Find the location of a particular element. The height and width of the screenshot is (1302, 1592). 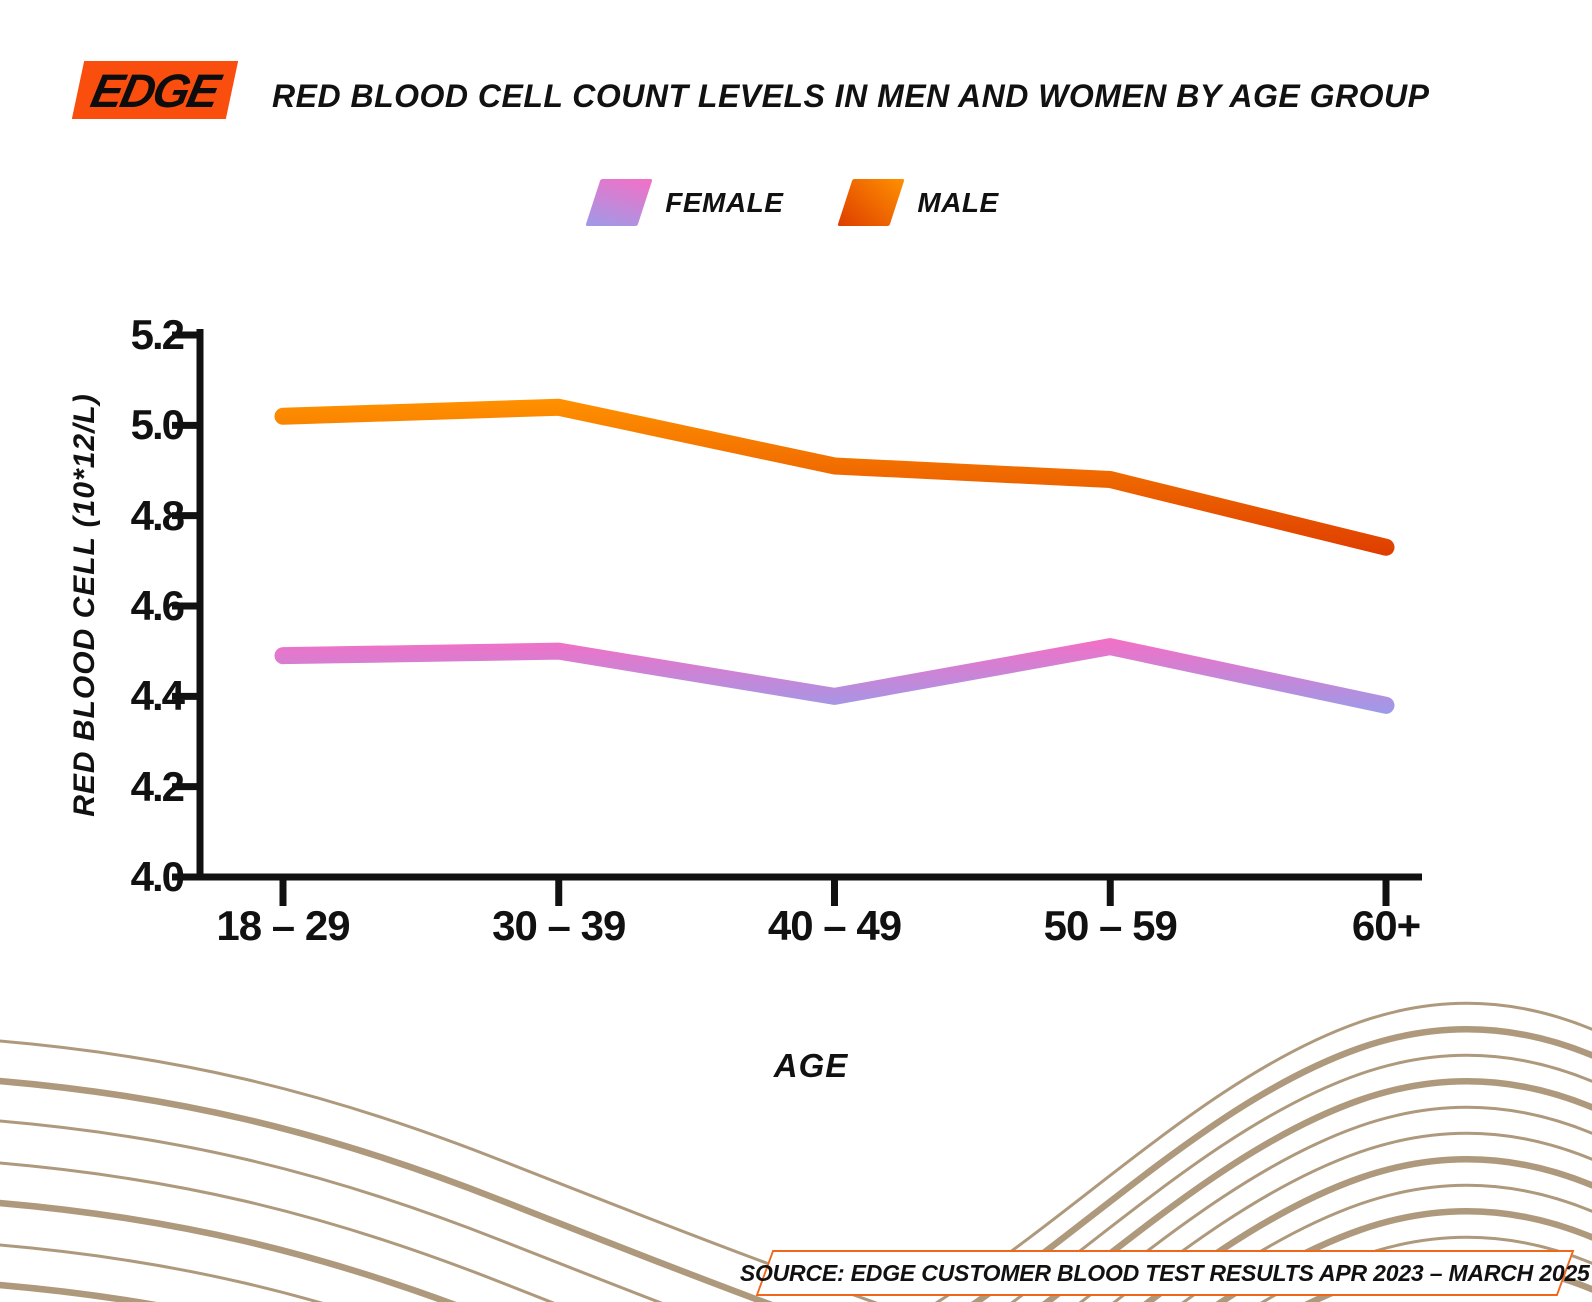

x-tick-label: 30 – 39 is located at coordinates (559, 925).